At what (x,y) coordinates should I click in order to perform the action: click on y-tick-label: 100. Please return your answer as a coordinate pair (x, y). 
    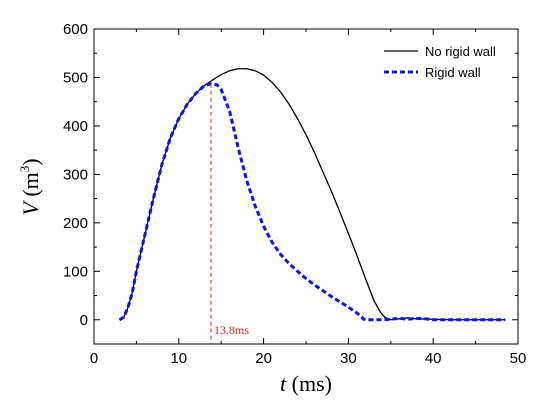
    Looking at the image, I should click on (75, 271).